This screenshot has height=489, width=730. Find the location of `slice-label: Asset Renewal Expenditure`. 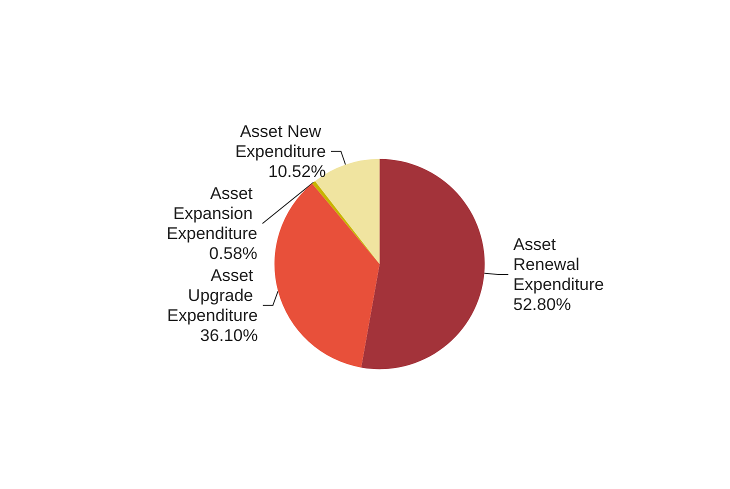

slice-label: Asset Renewal Expenditure is located at coordinates (558, 264).